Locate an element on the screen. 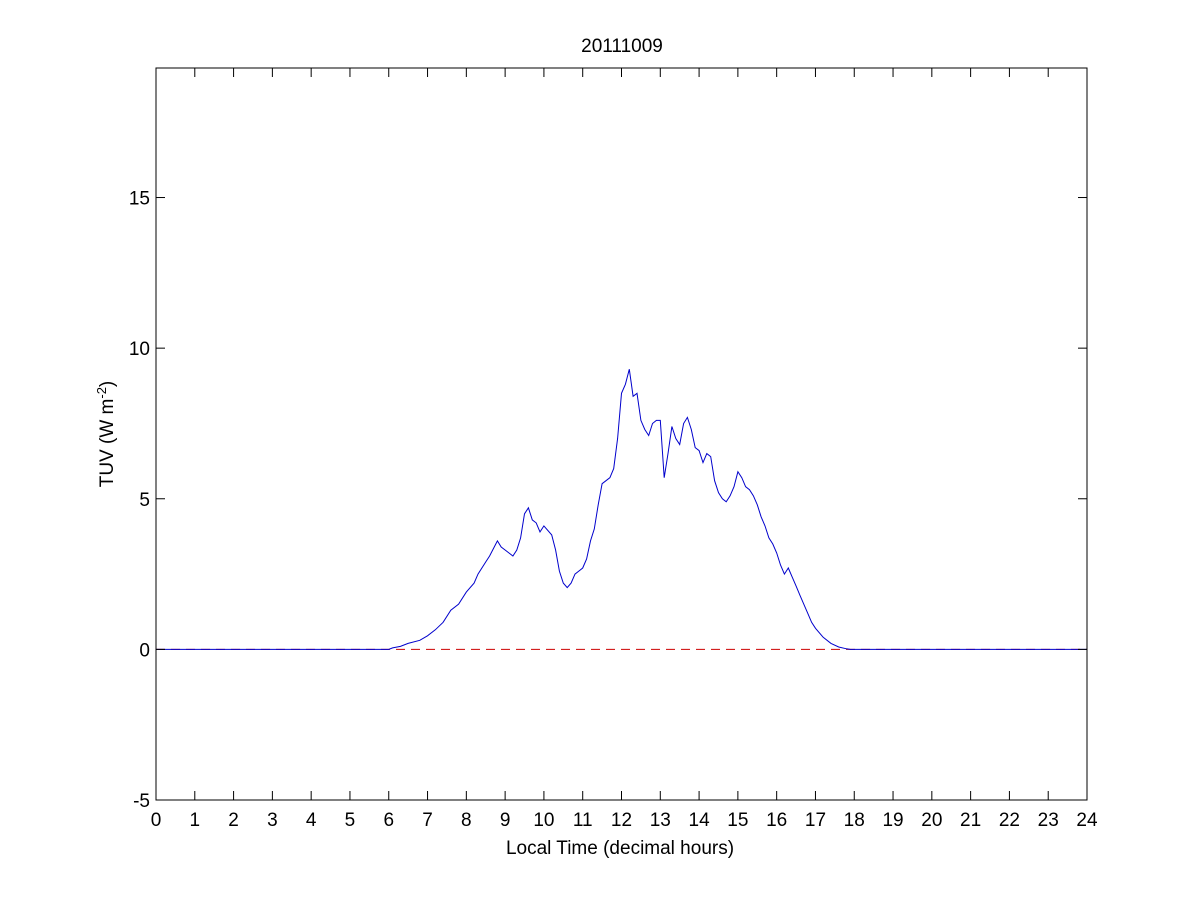 The height and width of the screenshot is (900, 1201). x-tick-label: 24 is located at coordinates (1087, 820).